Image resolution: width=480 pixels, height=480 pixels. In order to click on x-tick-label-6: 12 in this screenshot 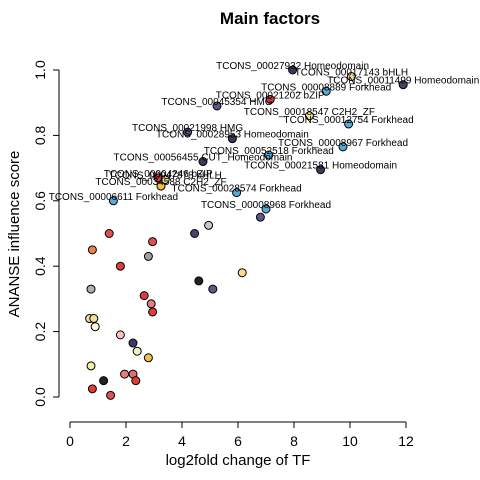, I will do `click(406, 441)`.